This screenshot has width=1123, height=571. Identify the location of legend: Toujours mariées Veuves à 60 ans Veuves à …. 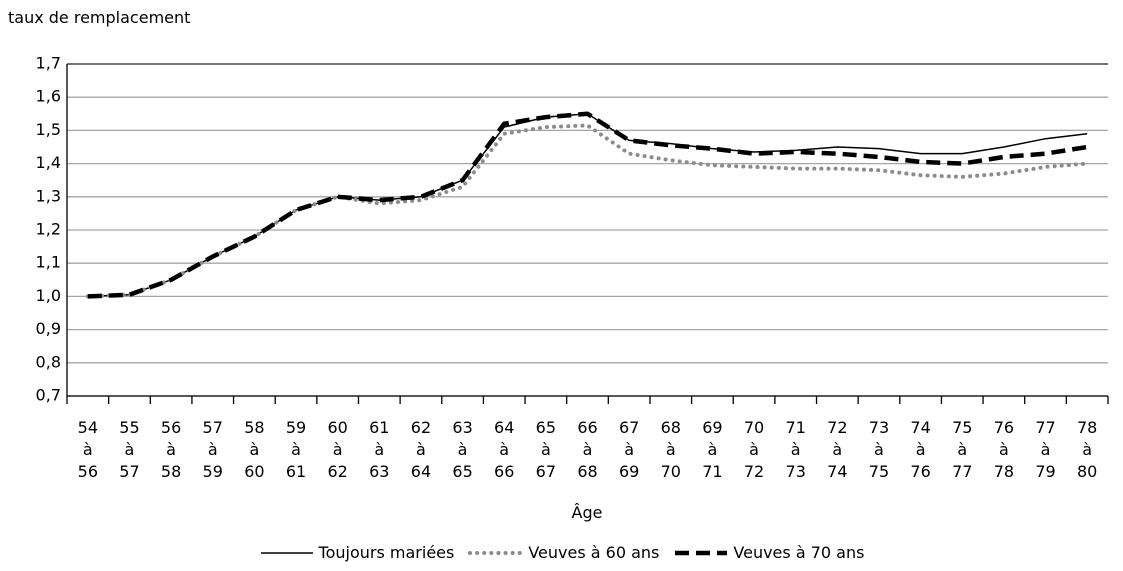
(561, 552).